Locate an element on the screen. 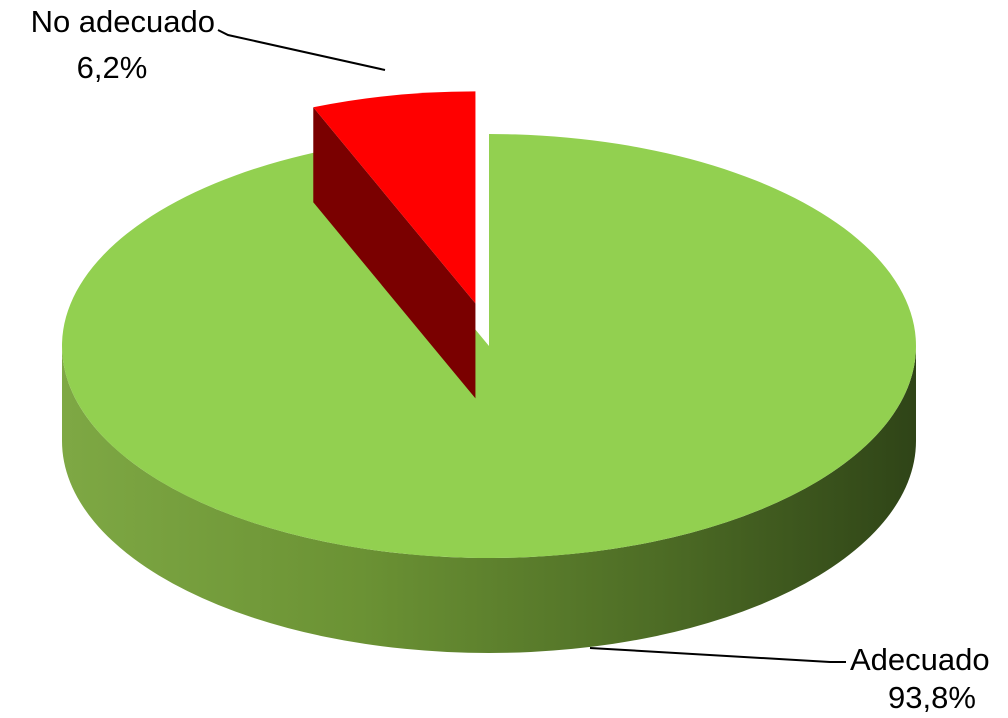 The width and height of the screenshot is (1008, 718). data-label-no-adecuado-value: 6,2% is located at coordinates (112, 67).